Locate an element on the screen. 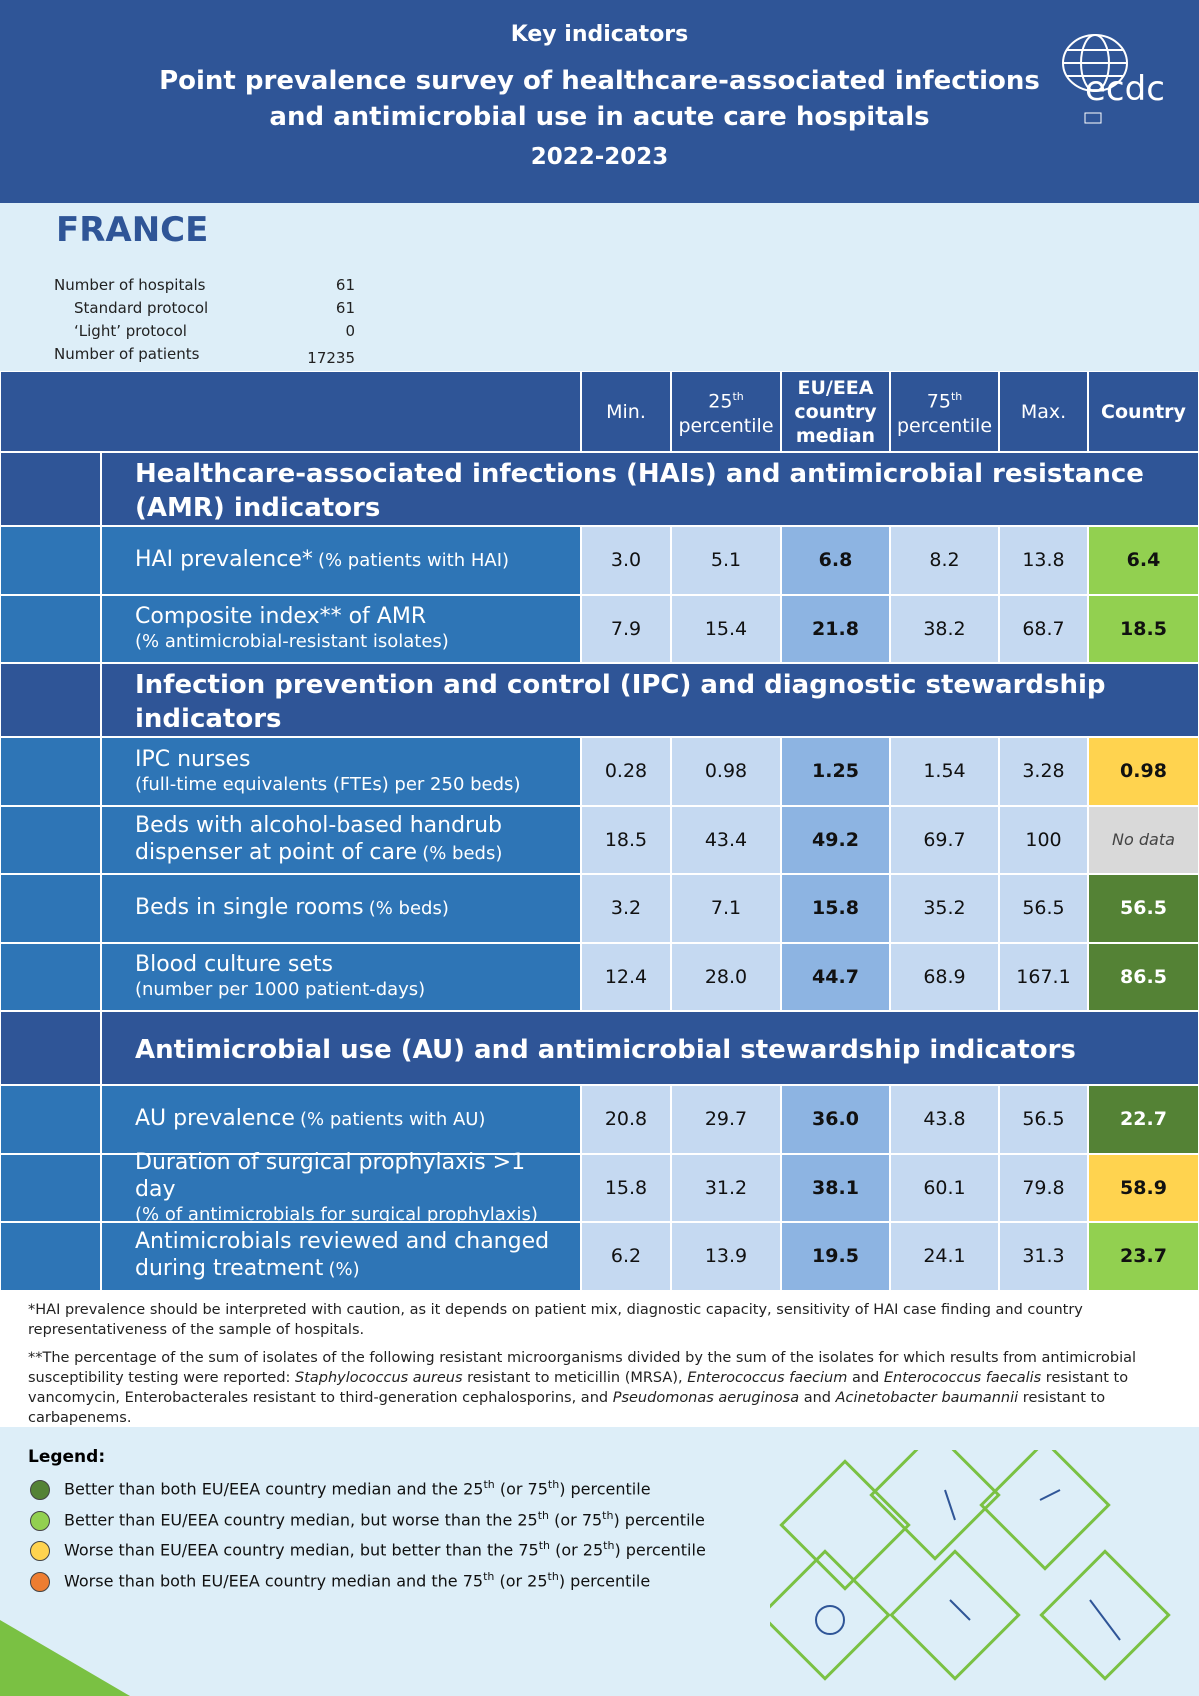  years: 2022-2023 is located at coordinates (599, 157).